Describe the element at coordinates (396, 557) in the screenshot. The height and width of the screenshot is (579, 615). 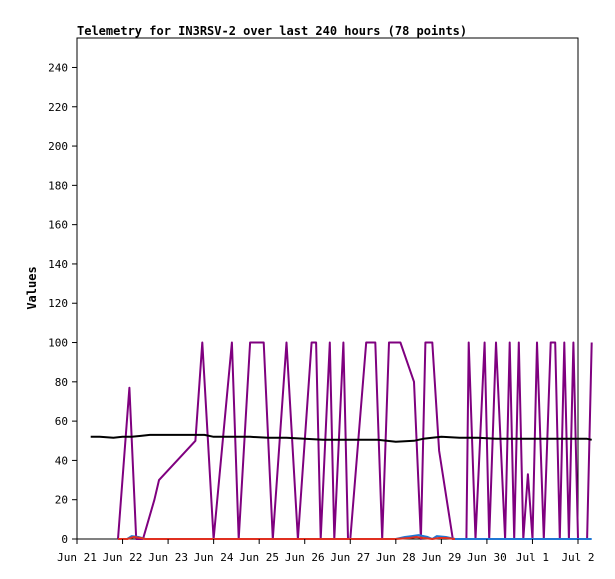
I see `x-tick-label: Jun 28` at that location.